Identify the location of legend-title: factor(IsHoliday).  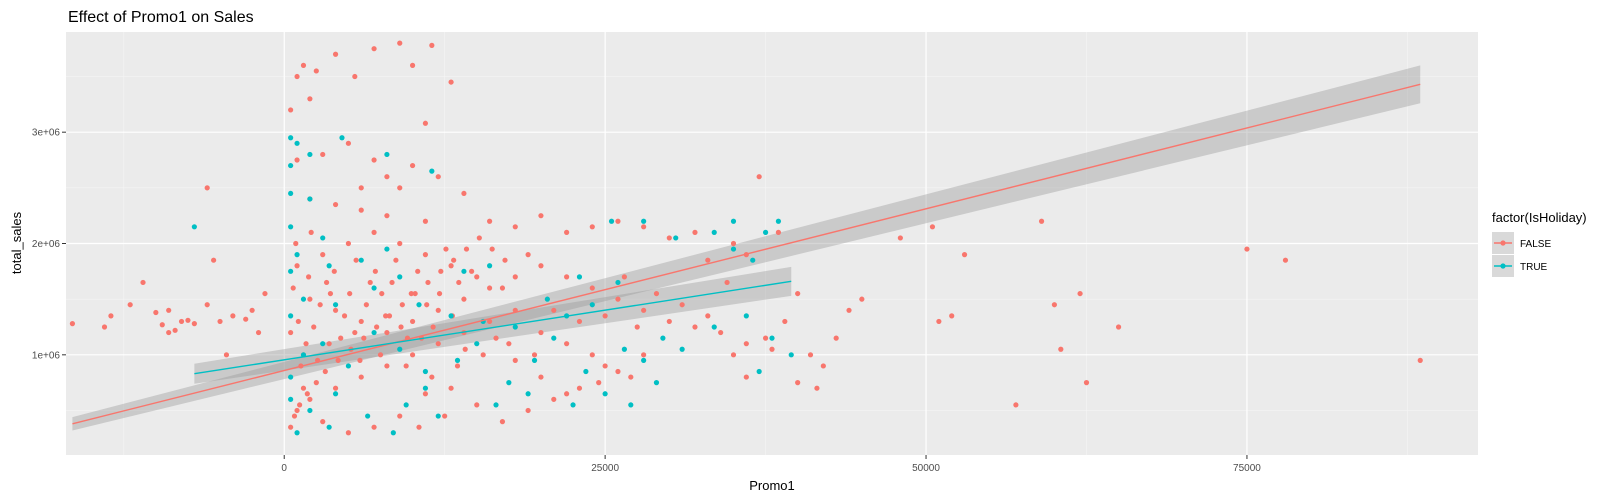
(1539, 217).